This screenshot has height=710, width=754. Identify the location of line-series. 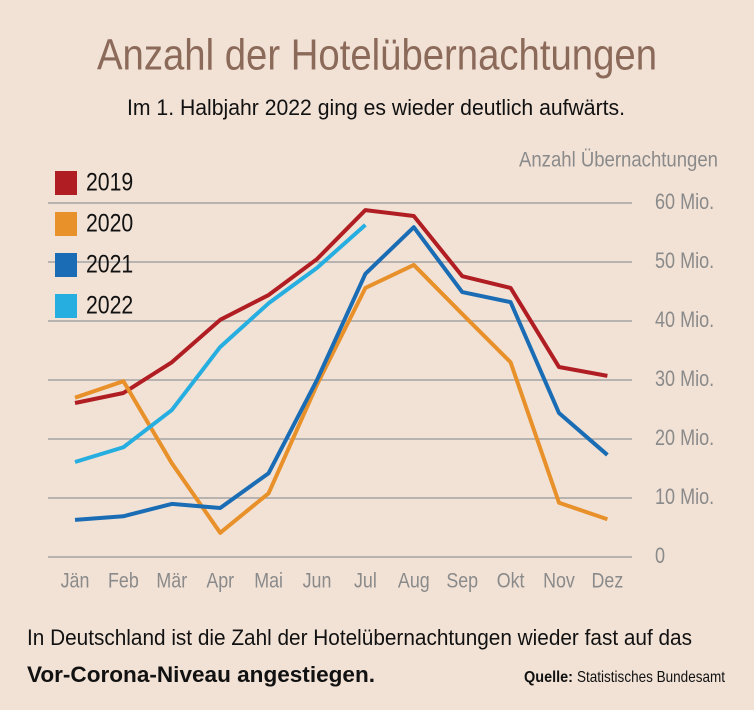
(220, 343).